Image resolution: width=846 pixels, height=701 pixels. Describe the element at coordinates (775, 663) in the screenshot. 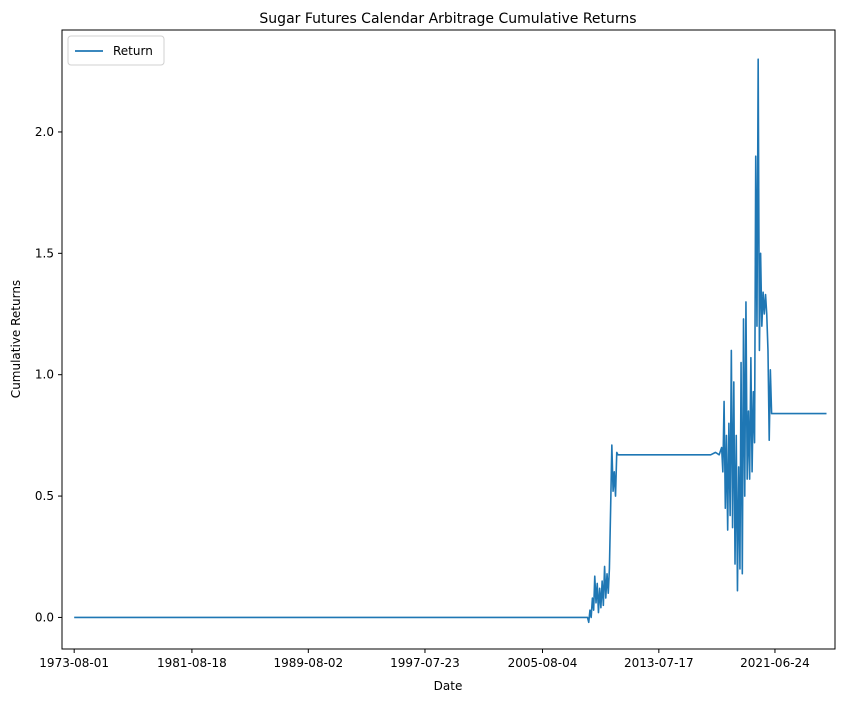

I see `x-tick-label: 2021-06-24` at that location.